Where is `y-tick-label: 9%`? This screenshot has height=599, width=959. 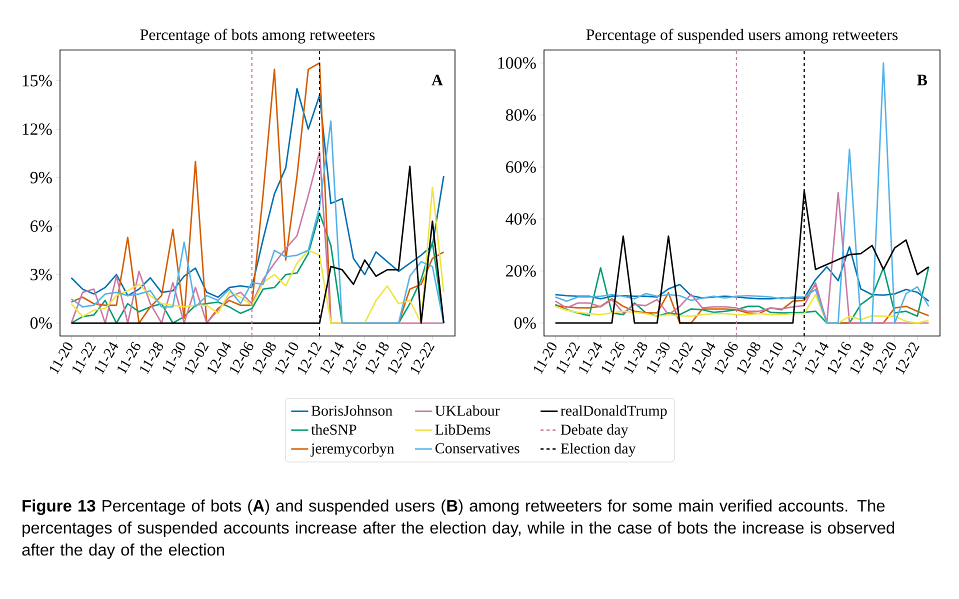 y-tick-label: 9% is located at coordinates (41, 178).